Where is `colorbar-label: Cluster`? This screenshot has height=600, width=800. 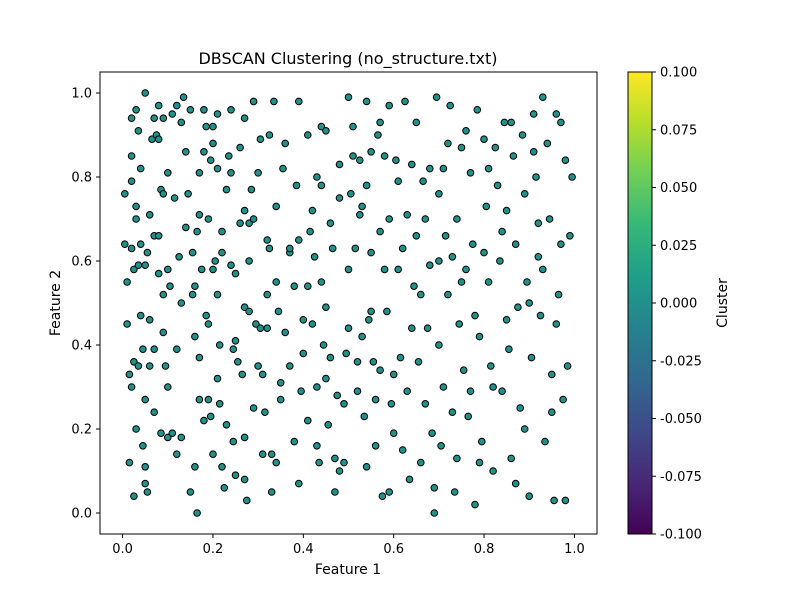 colorbar-label: Cluster is located at coordinates (723, 303).